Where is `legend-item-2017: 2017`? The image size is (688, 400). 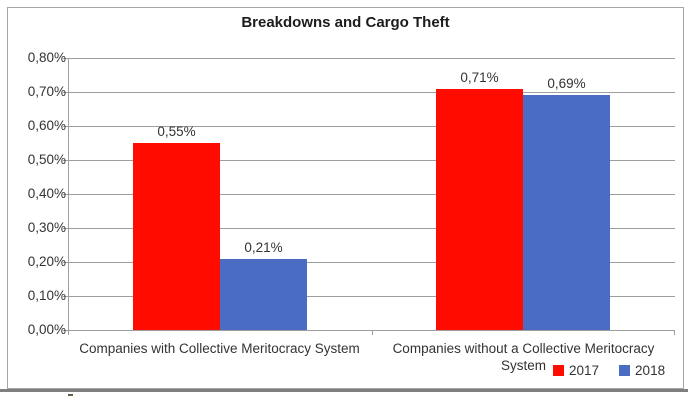 legend-item-2017: 2017 is located at coordinates (576, 370).